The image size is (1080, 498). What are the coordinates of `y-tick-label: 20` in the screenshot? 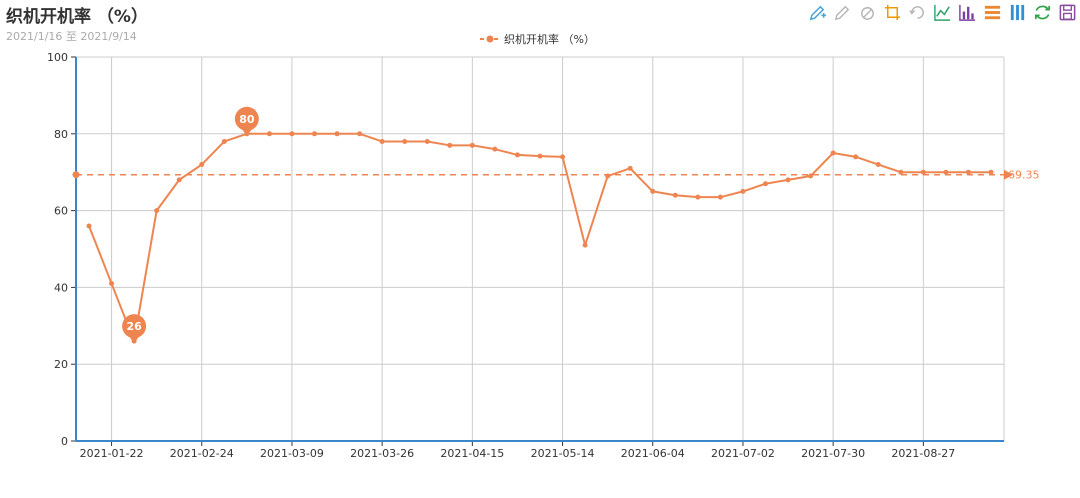 It's located at (61, 364).